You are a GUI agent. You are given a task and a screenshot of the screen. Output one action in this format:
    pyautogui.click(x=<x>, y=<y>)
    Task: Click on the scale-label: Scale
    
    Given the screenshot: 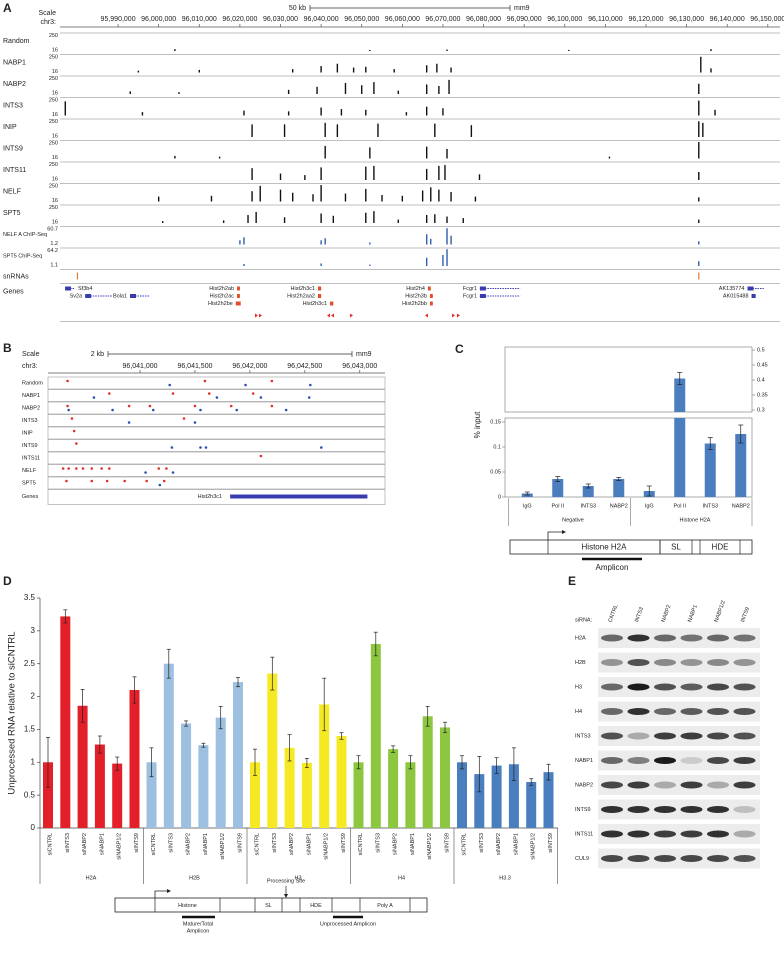 What is the action you would take?
    pyautogui.click(x=31, y=354)
    